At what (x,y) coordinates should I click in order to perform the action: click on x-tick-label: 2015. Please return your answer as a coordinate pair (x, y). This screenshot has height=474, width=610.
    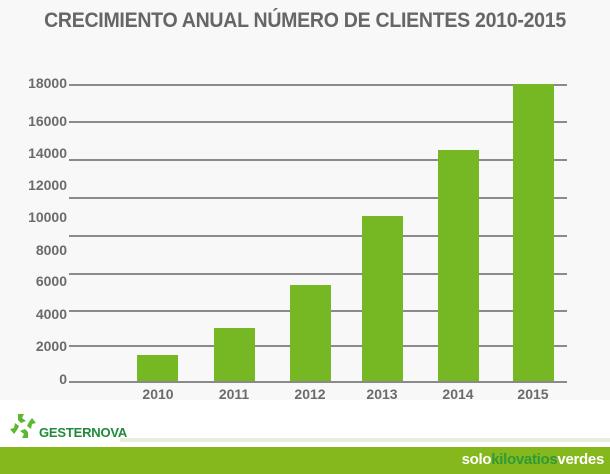
    Looking at the image, I should click on (533, 394).